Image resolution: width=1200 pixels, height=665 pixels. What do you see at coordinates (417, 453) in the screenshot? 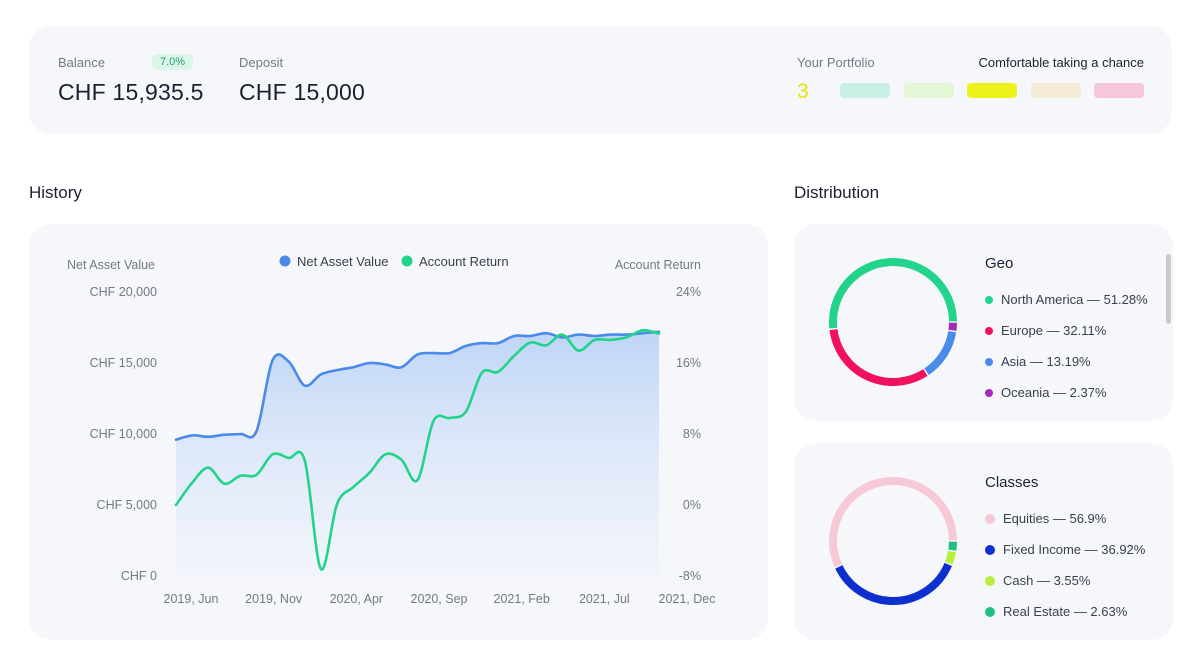
I see `net-asset-value-area` at bounding box center [417, 453].